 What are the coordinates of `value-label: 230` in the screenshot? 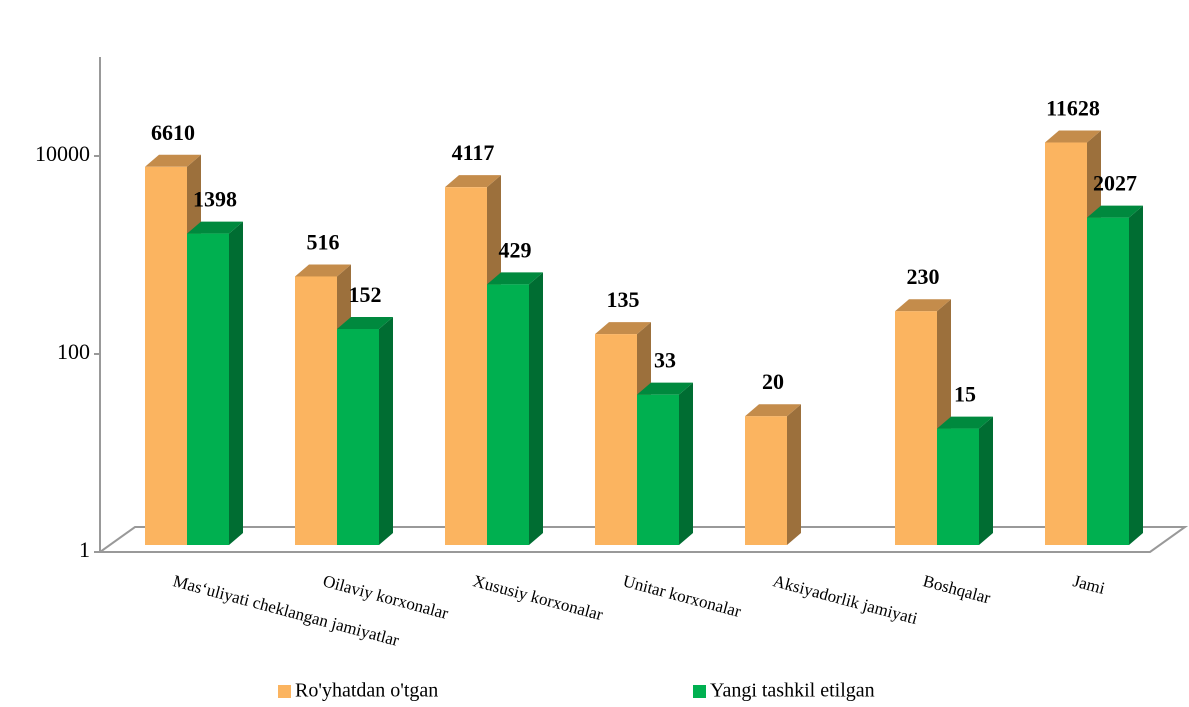 It's located at (923, 276).